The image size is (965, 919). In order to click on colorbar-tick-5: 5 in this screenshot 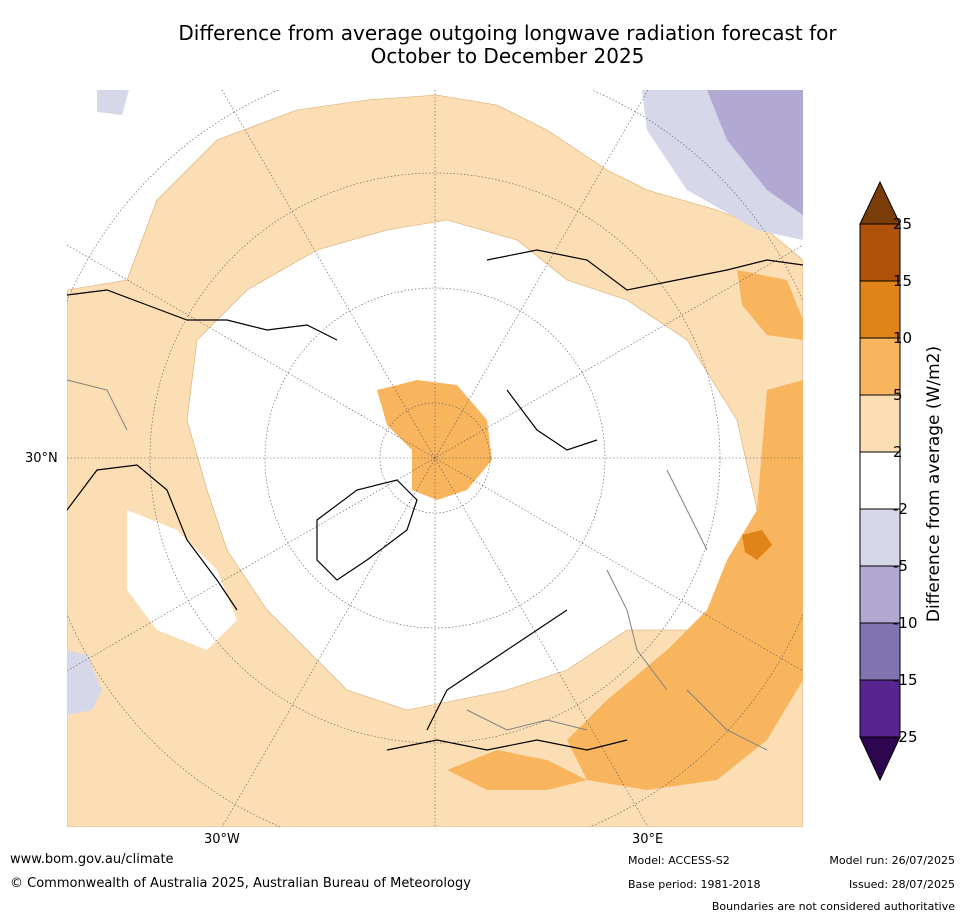, I will do `click(898, 395)`.